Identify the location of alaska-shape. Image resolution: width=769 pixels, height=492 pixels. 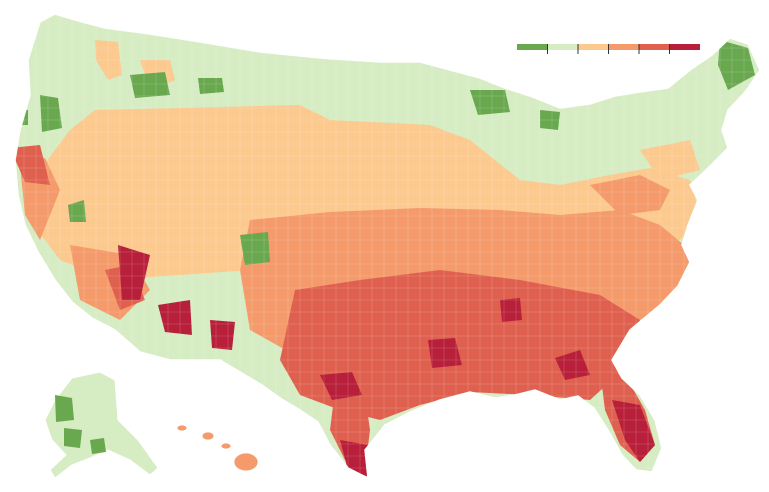
(101, 425).